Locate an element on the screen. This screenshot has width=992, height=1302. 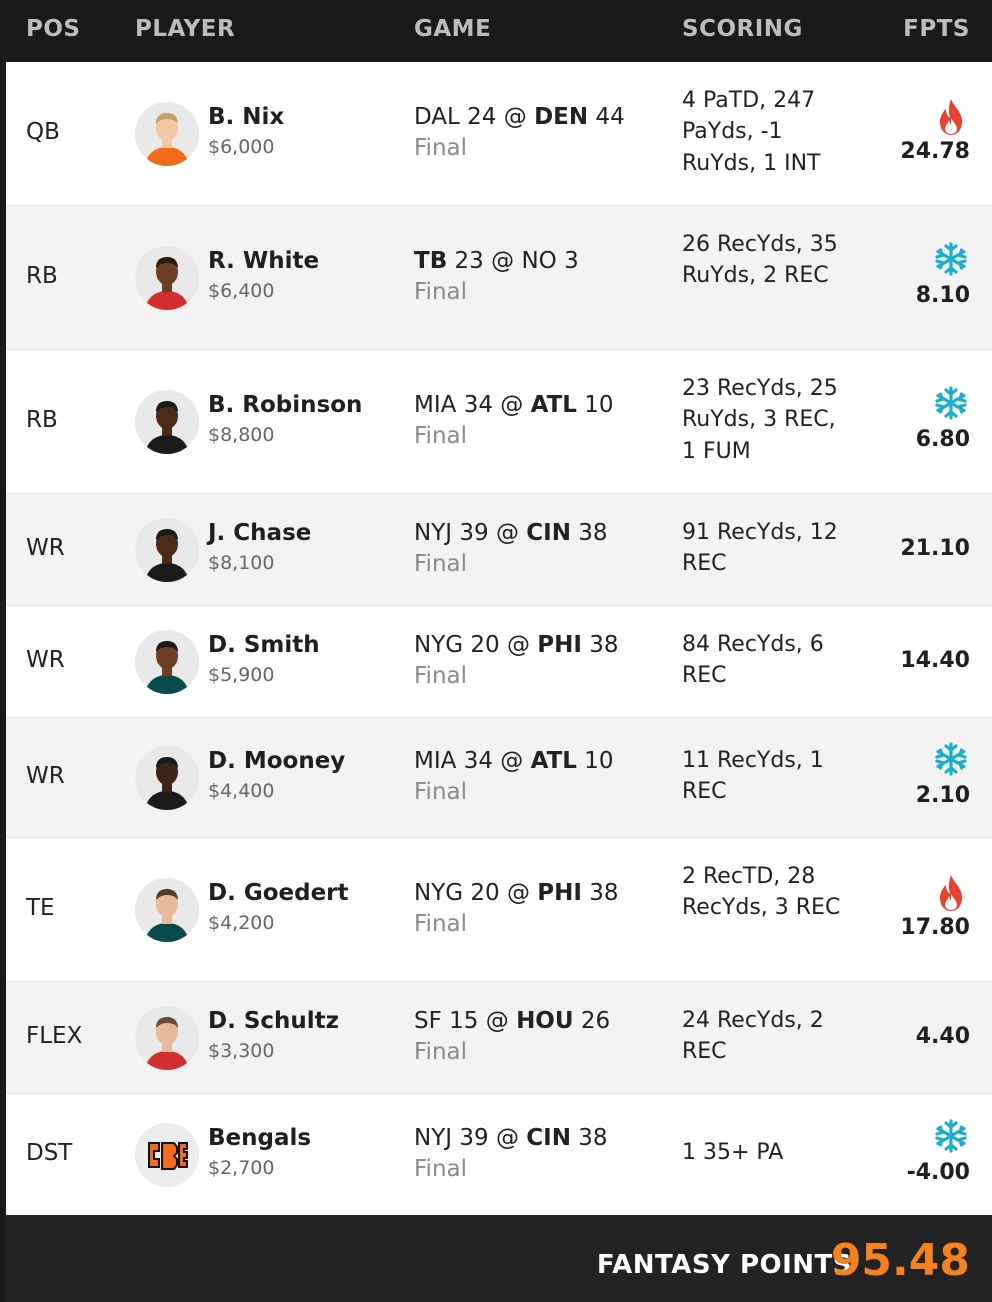
position-label: RB is located at coordinates (42, 276).